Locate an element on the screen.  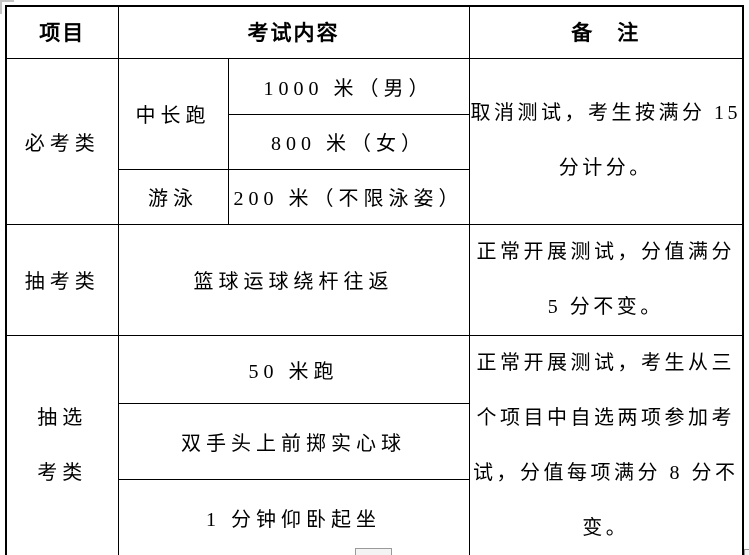
header-remark: 备 注 is located at coordinates (606, 32).